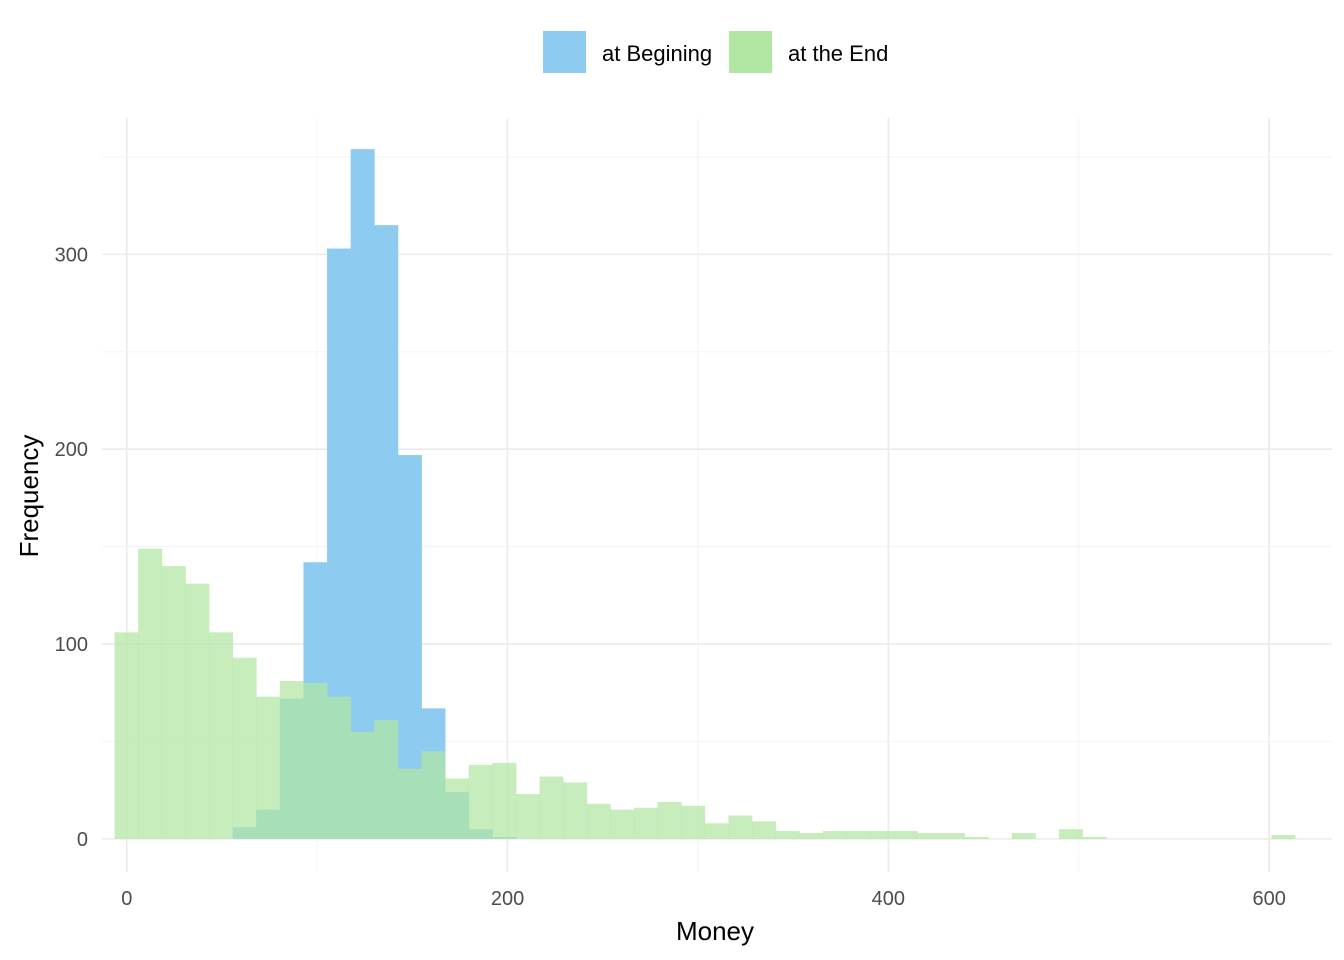 Image resolution: width=1344 pixels, height=960 pixels. What do you see at coordinates (29, 496) in the screenshot?
I see `y-axis-title: Frequency` at bounding box center [29, 496].